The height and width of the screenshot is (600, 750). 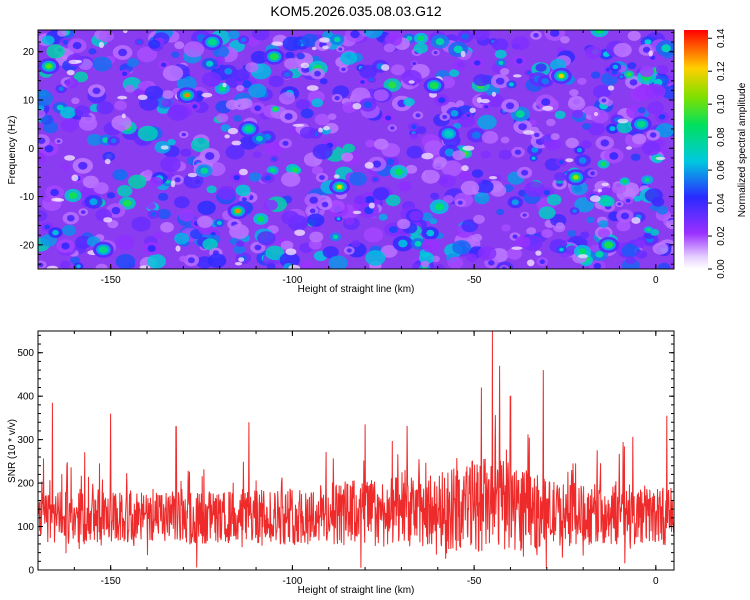 I want to click on y-tick-label: 20, so click(x=29, y=52).